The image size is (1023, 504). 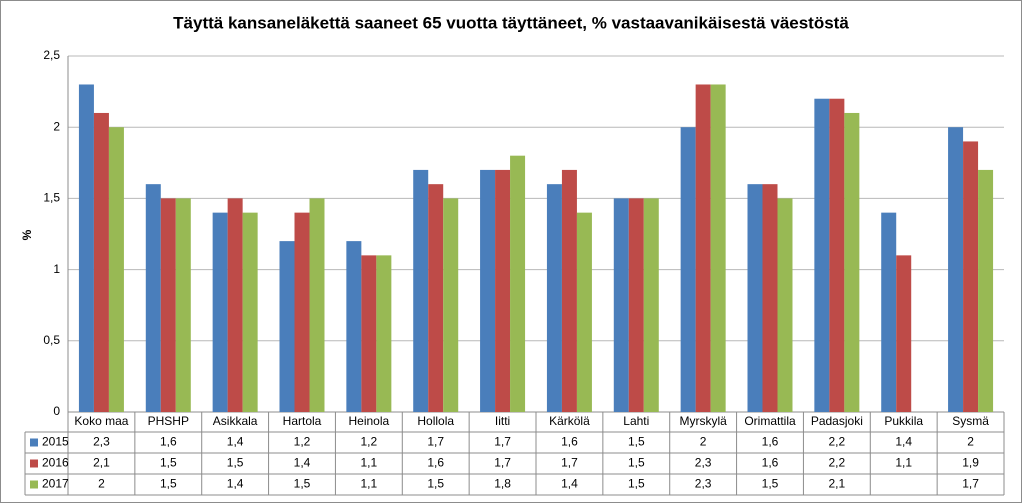 I want to click on y-tick-label: 0,5, so click(x=51, y=340).